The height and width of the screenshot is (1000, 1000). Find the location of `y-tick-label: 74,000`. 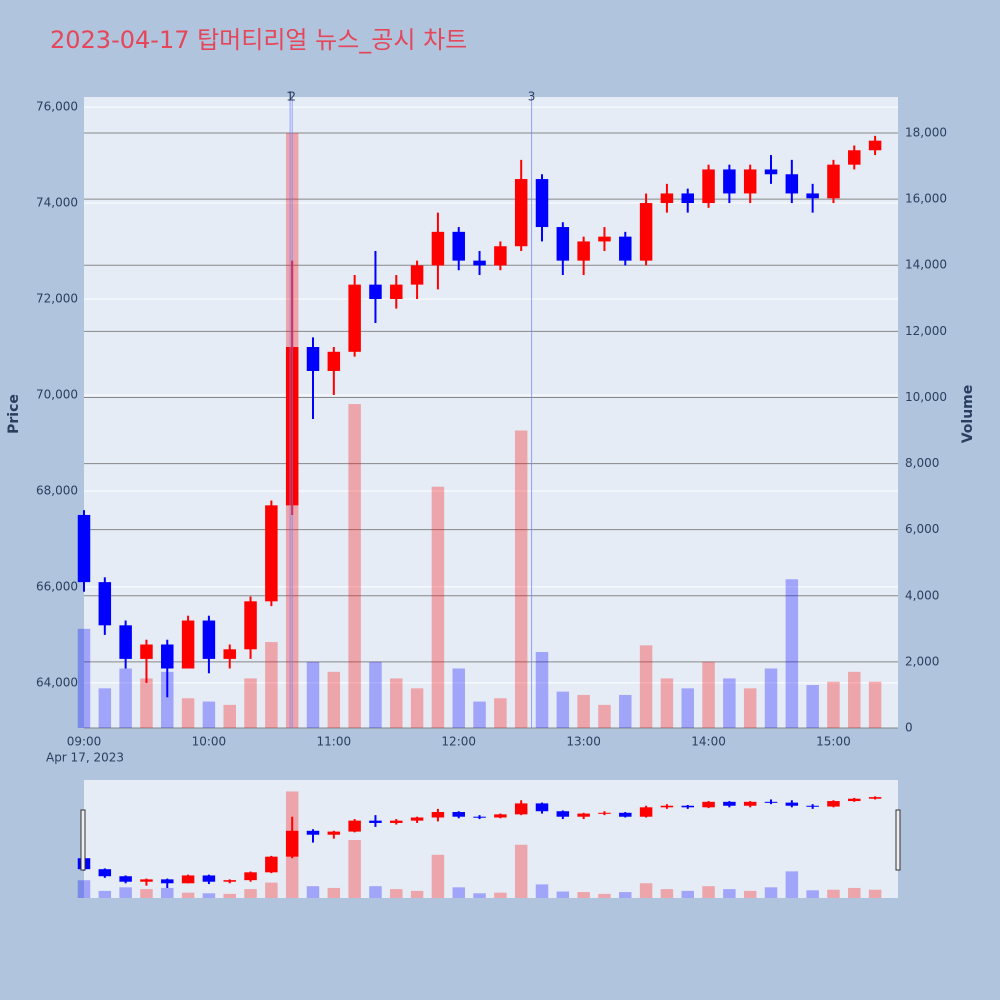

y-tick-label: 74,000 is located at coordinates (57, 203).